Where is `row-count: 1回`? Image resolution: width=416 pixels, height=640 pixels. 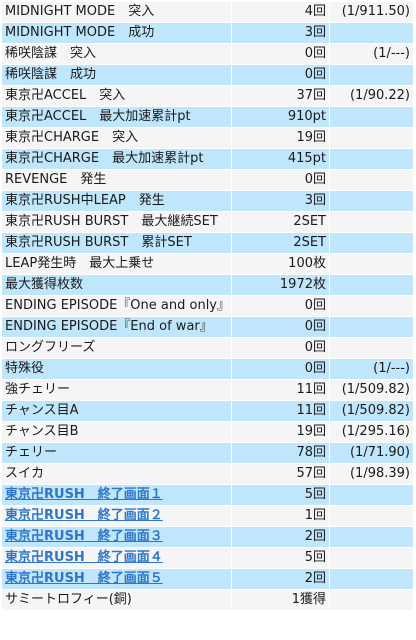 row-count: 1回 is located at coordinates (281, 516).